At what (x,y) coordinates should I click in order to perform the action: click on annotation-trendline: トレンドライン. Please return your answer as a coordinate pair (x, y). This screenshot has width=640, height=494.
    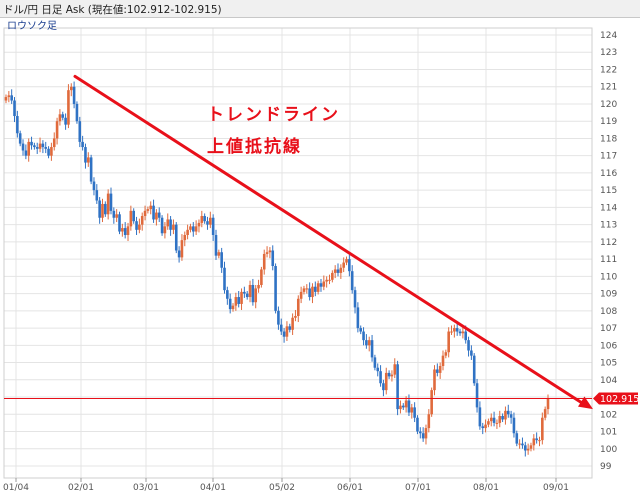
    Looking at the image, I should click on (273, 115).